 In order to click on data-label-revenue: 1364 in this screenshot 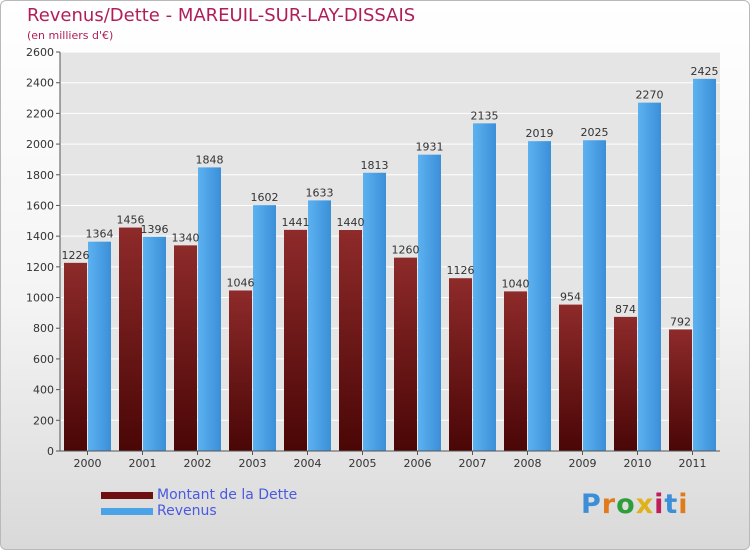, I will do `click(100, 234)`.